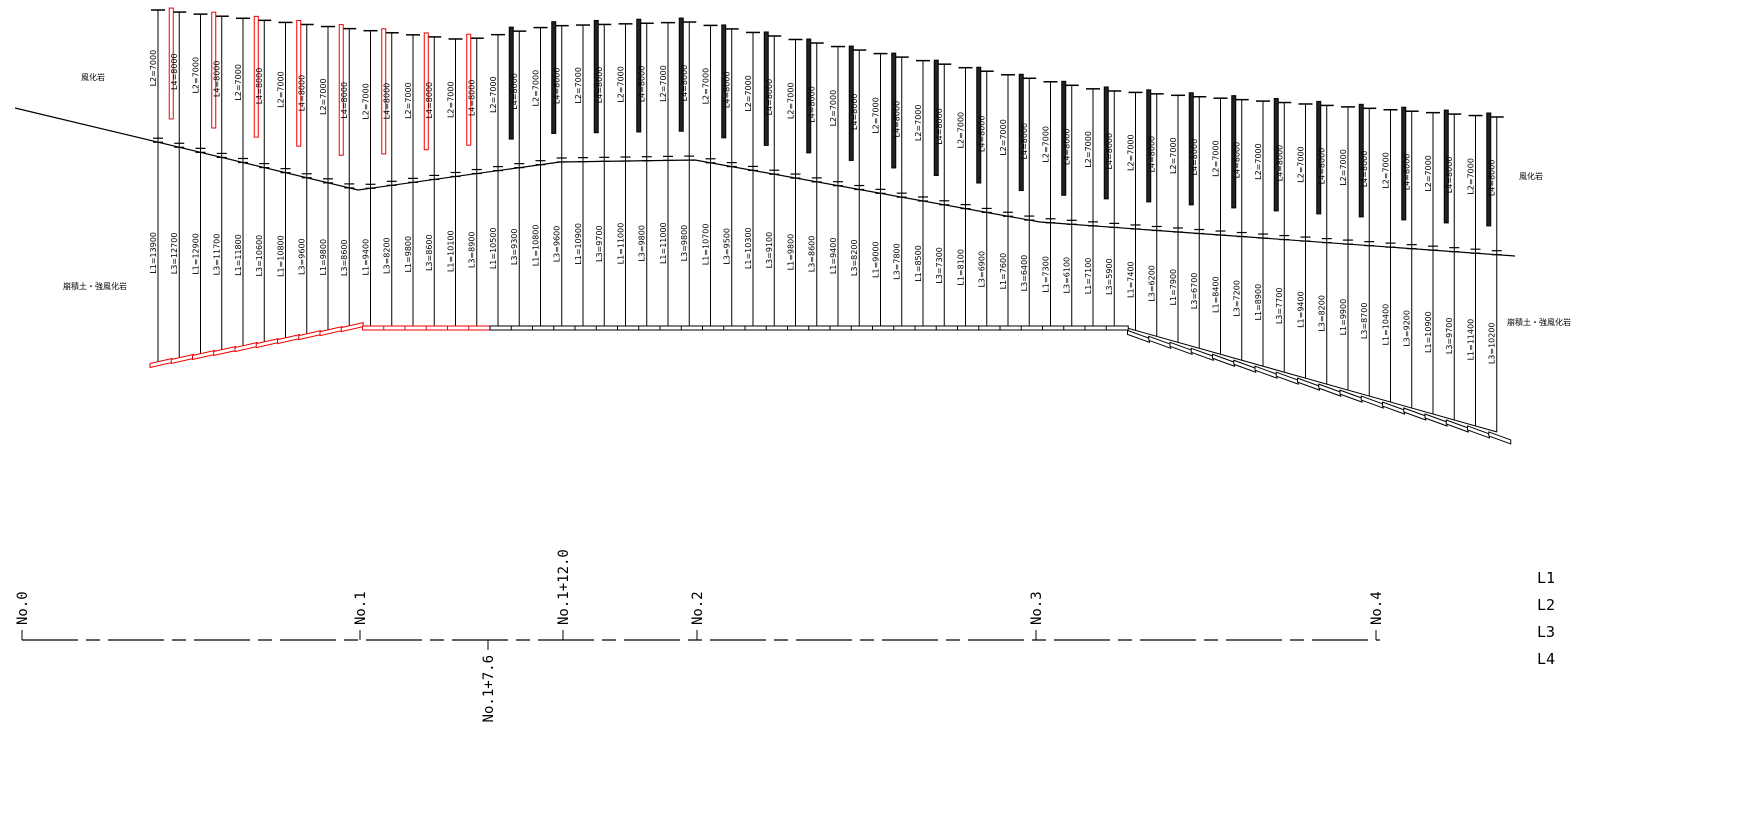 The image size is (1753, 814). Describe the element at coordinates (1386, 325) in the screenshot. I see `anchor-label: L1=10400` at that location.